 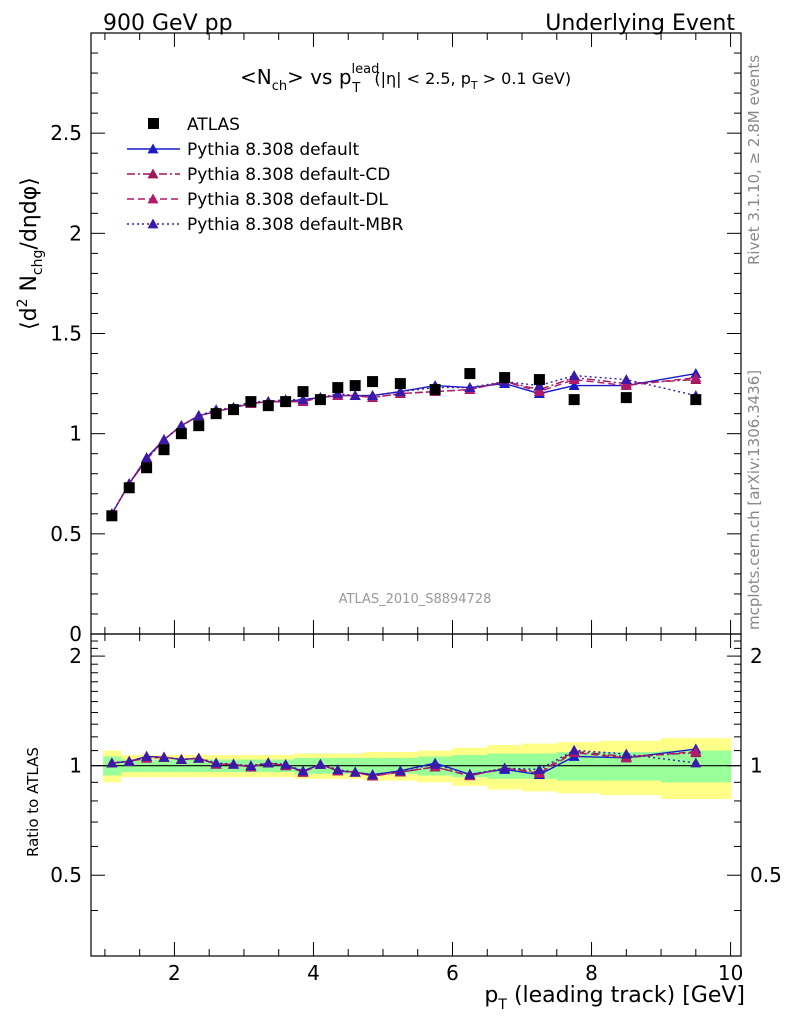 What do you see at coordinates (168, 23) in the screenshot?
I see `header-left: 900 GeV pp` at bounding box center [168, 23].